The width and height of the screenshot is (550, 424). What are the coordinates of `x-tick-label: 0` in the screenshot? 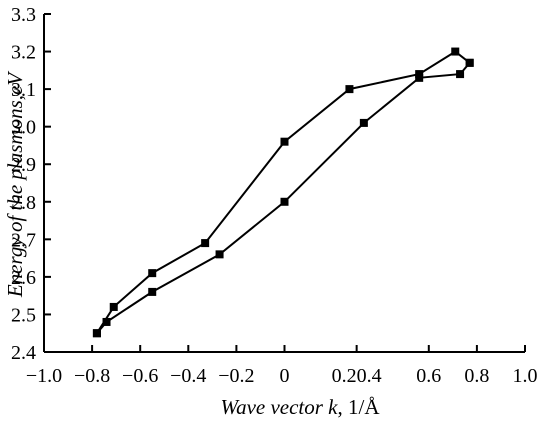 It's located at (285, 376).